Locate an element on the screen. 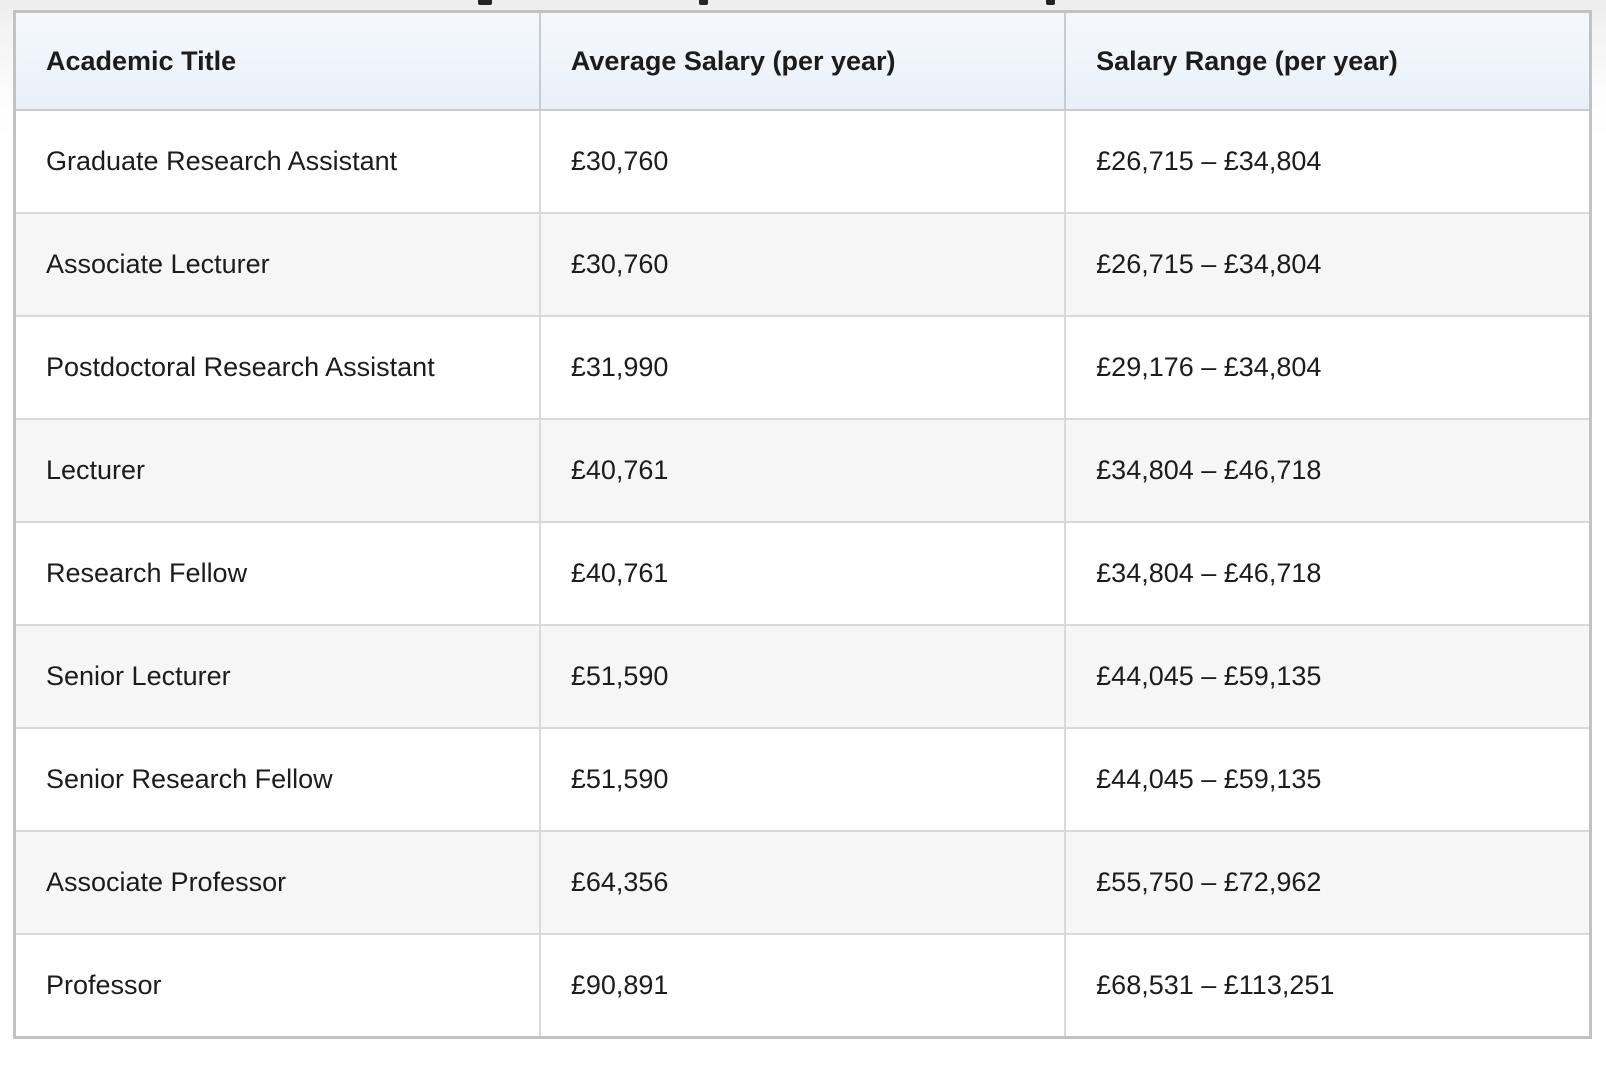 The image size is (1606, 1067). table-row: Senior Lecturer £51,590 £44,045 – £59,135 is located at coordinates (802, 676).